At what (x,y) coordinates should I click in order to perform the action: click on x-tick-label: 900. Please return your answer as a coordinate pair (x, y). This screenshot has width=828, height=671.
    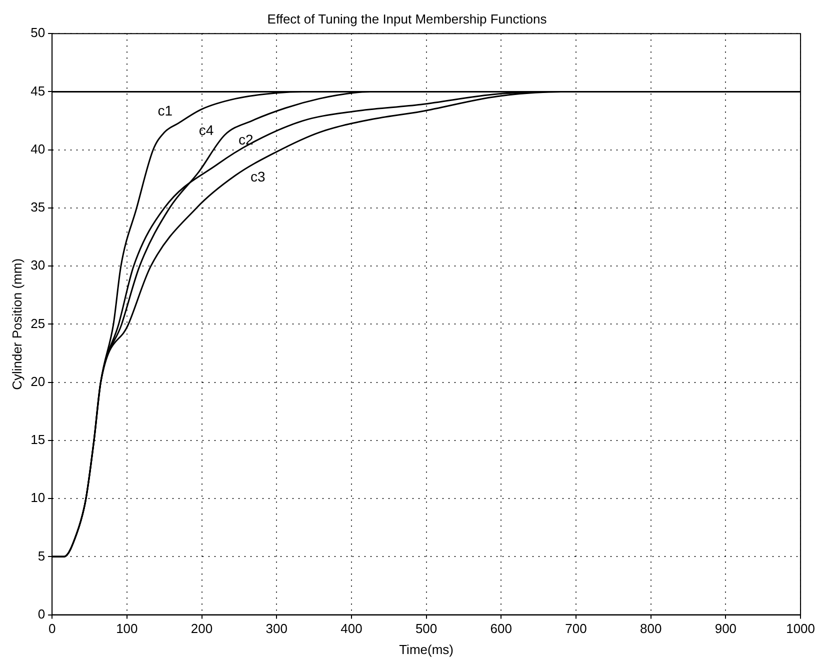
    Looking at the image, I should click on (725, 628).